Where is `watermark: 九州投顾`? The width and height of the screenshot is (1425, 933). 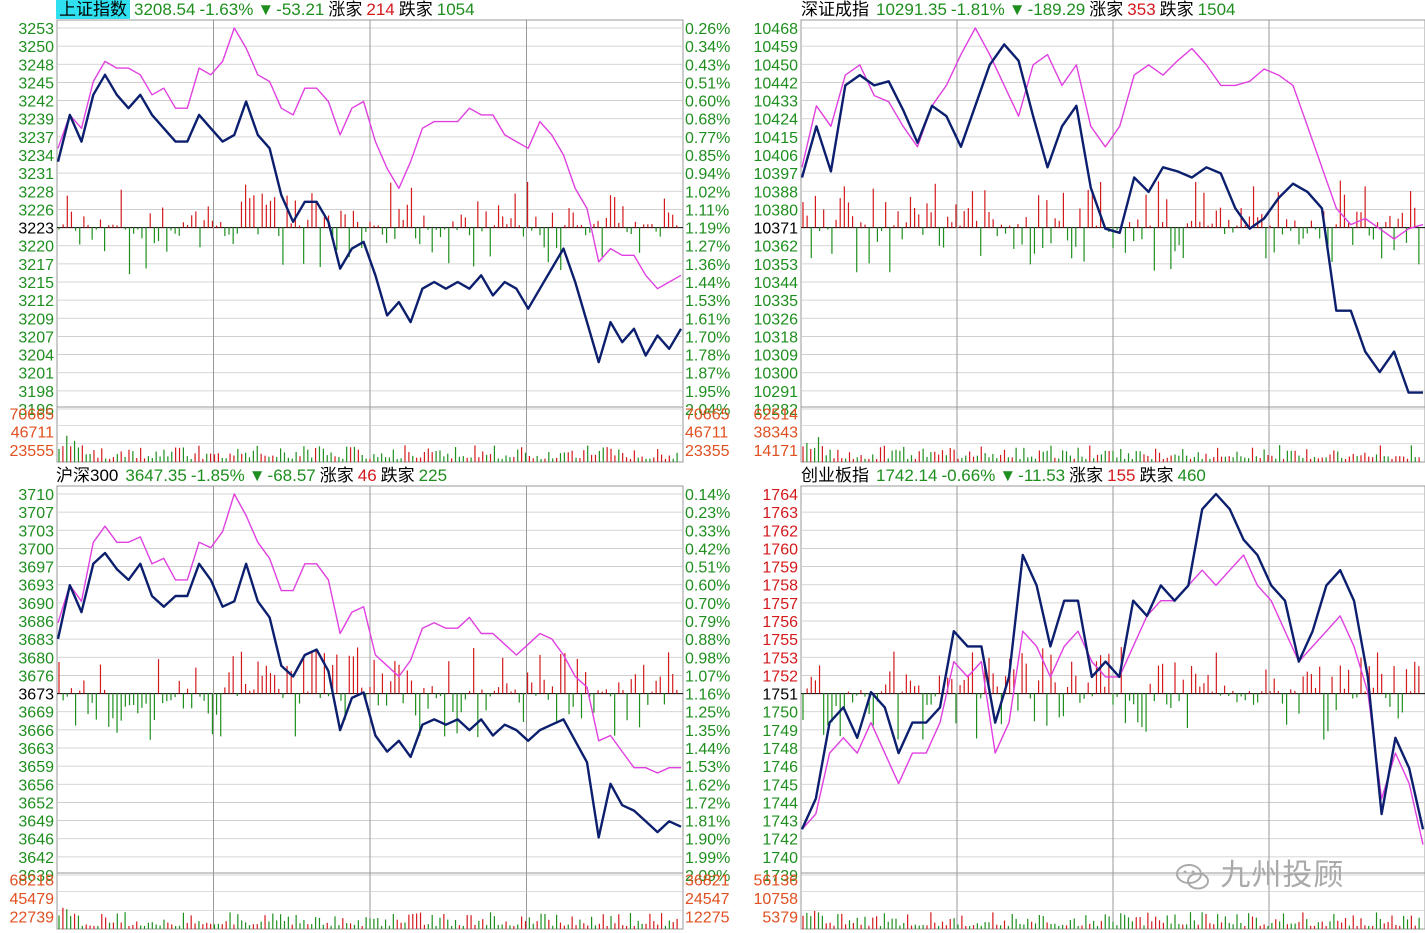 watermark: 九州投顾 is located at coordinates (1259, 872).